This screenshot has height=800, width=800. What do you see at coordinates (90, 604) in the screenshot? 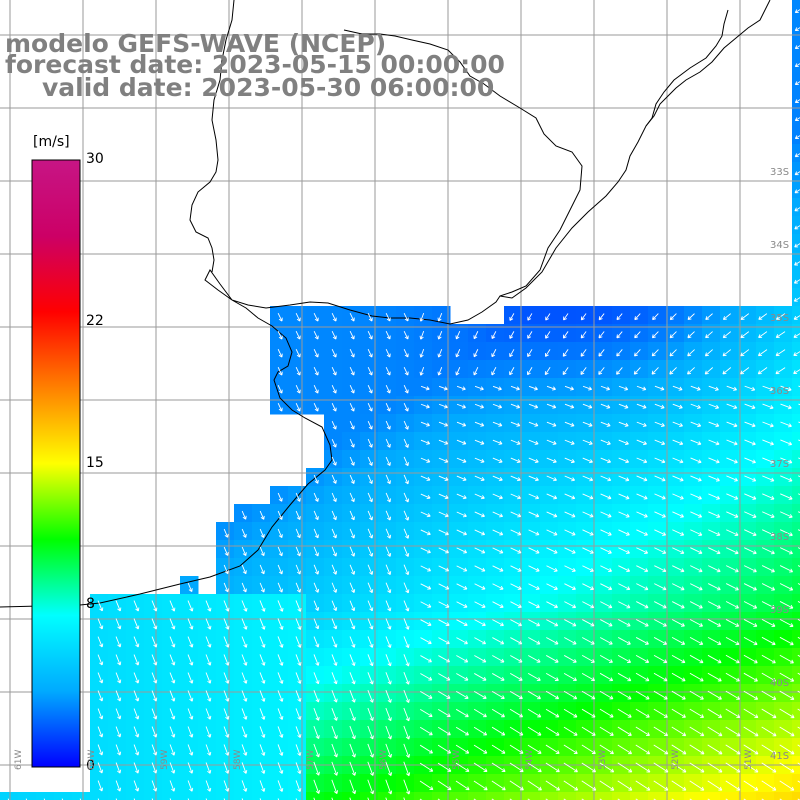
I see `colorbar-tick-label: 8` at bounding box center [90, 604].